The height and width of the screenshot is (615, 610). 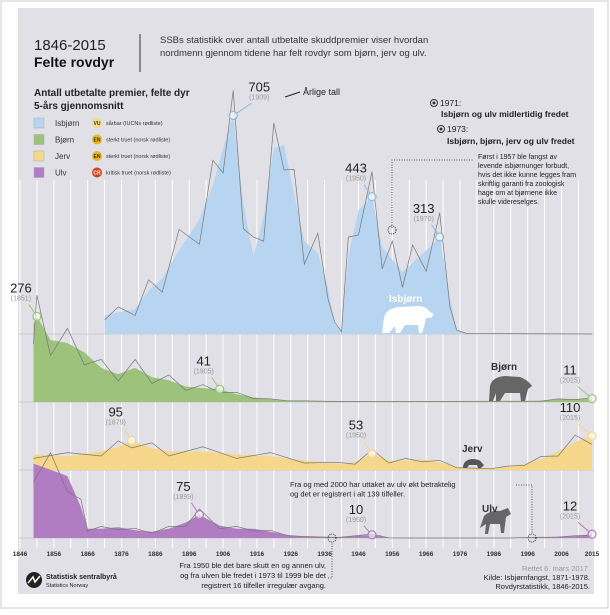 What do you see at coordinates (204, 371) in the screenshot?
I see `year-label: (1905)` at bounding box center [204, 371].